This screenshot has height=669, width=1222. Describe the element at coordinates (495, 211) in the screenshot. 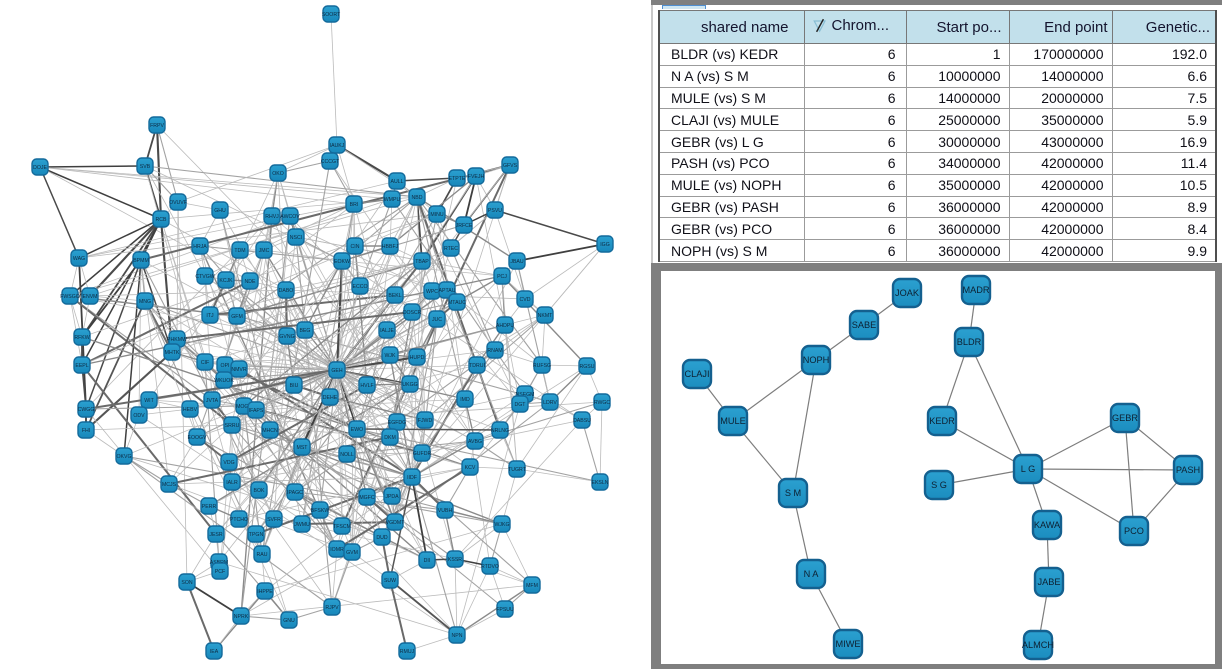

I see `svg-text: PSVU` at that location.